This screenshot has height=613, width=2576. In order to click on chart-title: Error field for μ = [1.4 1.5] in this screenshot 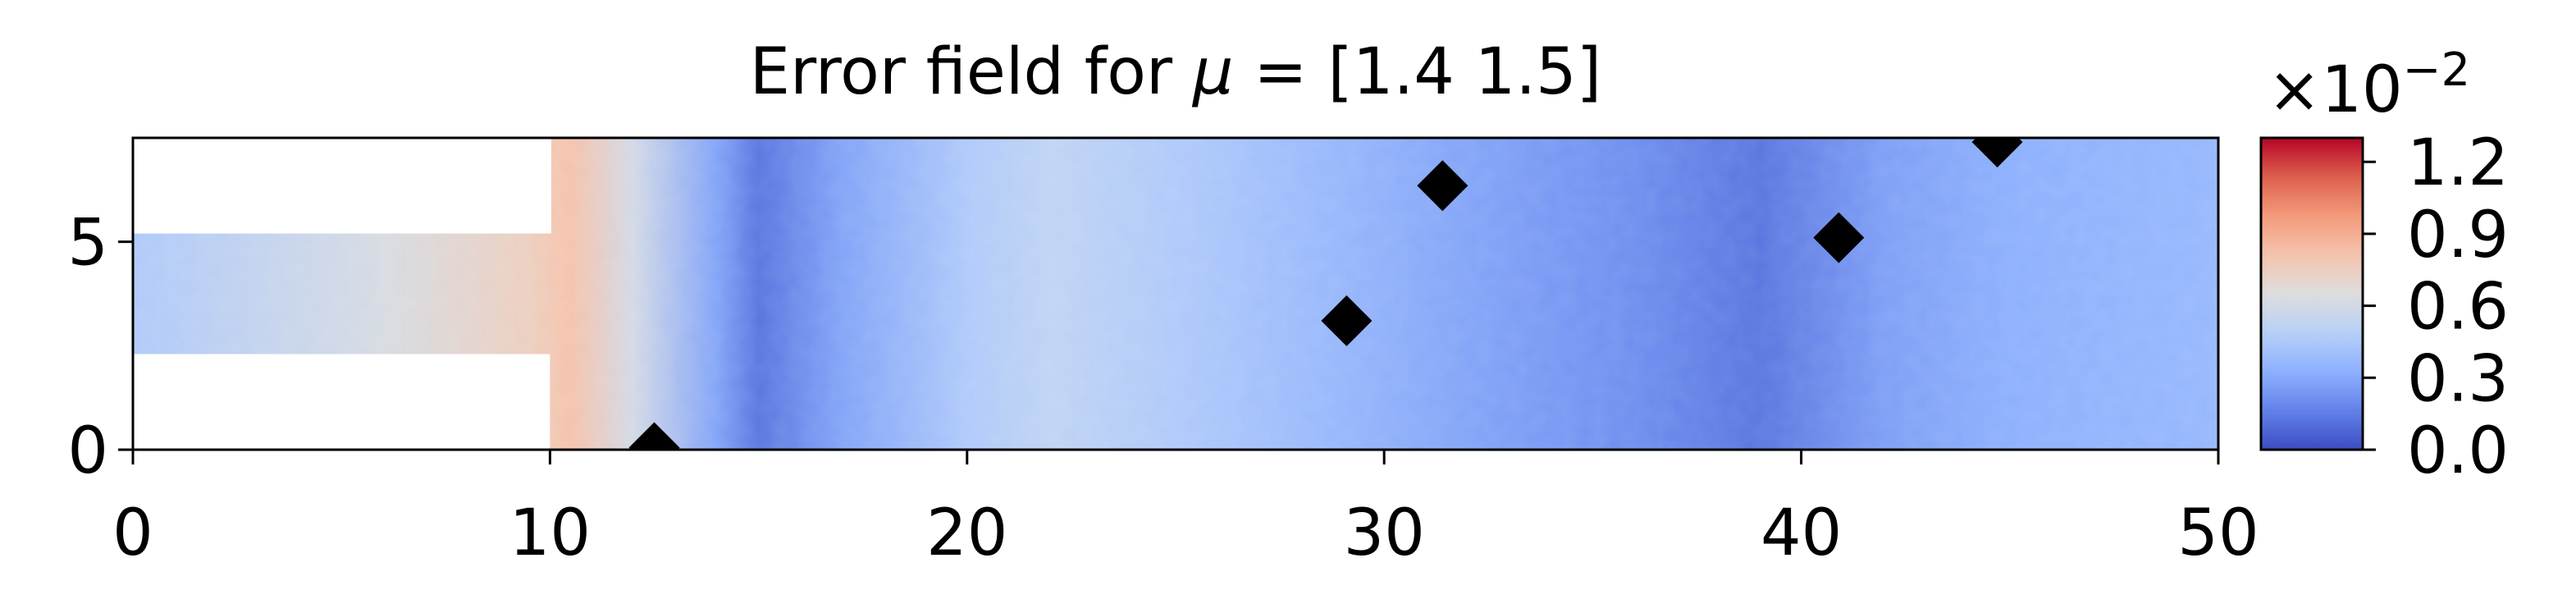, I will do `click(1175, 72)`.